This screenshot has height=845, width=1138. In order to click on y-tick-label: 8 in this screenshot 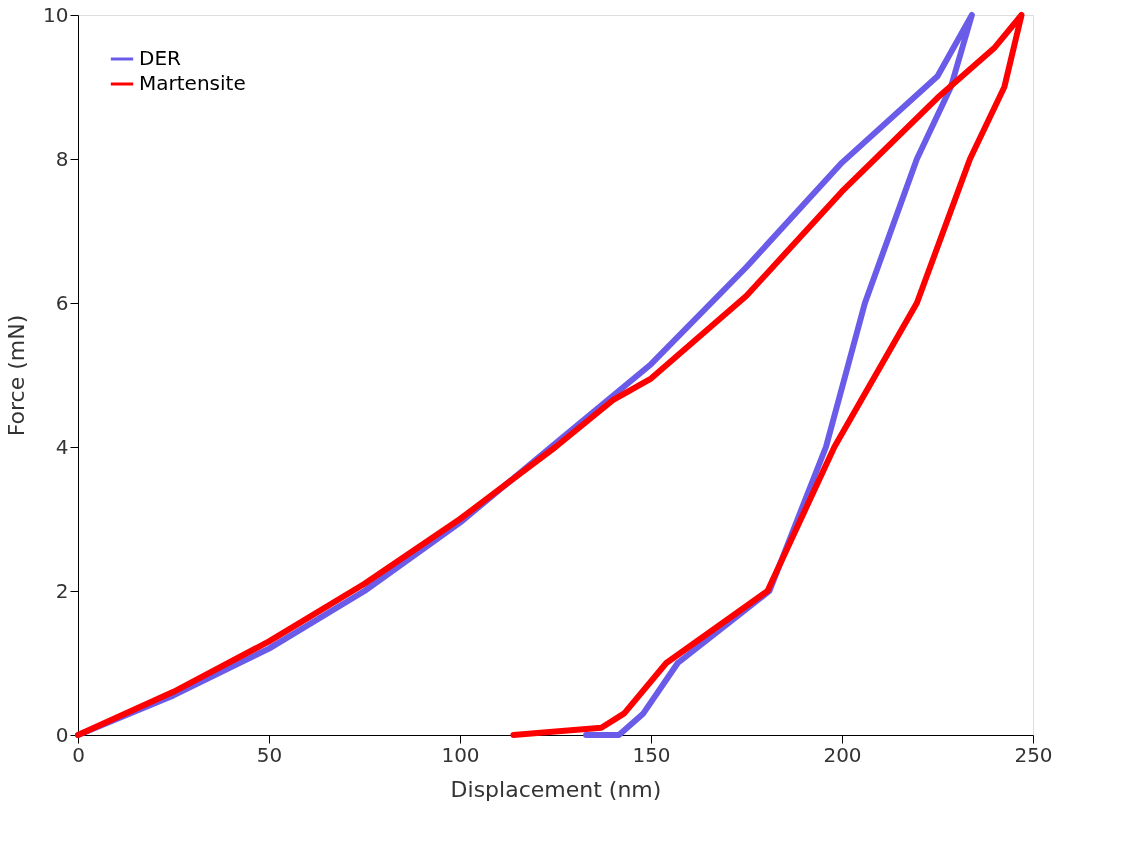, I will do `click(62, 158)`.